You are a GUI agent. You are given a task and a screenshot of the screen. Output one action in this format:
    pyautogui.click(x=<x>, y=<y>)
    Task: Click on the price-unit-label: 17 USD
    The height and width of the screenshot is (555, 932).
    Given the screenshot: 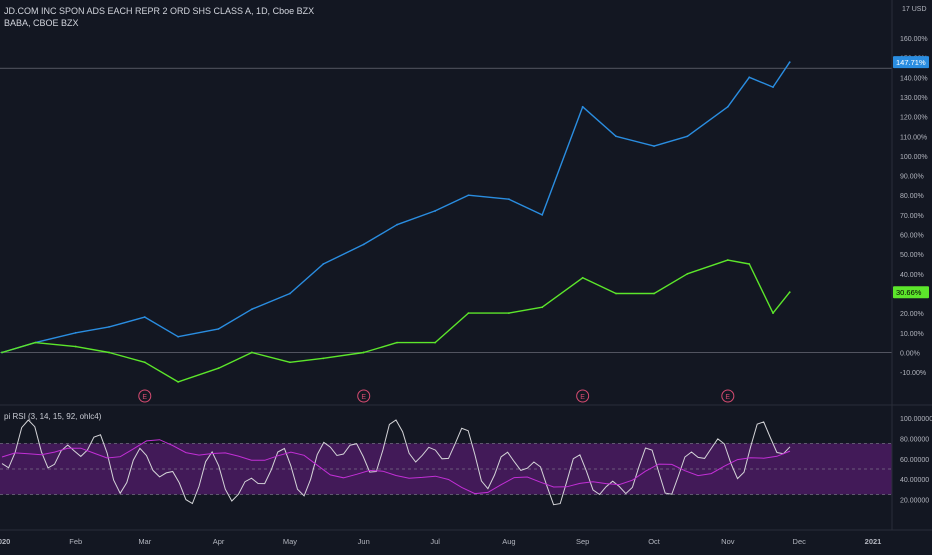 What is the action you would take?
    pyautogui.click(x=914, y=9)
    